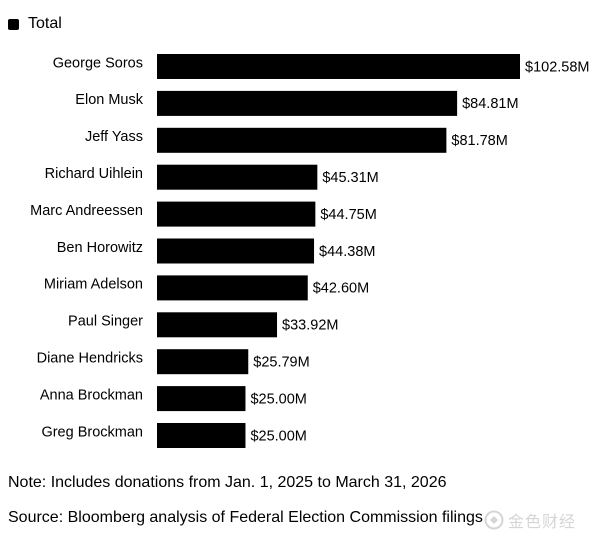 This screenshot has width=600, height=543. I want to click on chart-legend: Total, so click(35, 24).